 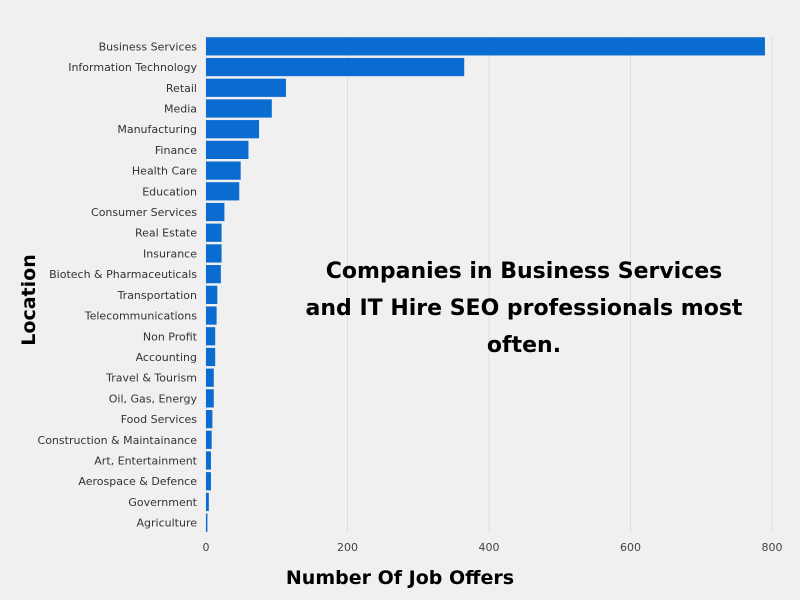 I want to click on x-tick-labels: 0 200 400 600 800, so click(x=493, y=547).